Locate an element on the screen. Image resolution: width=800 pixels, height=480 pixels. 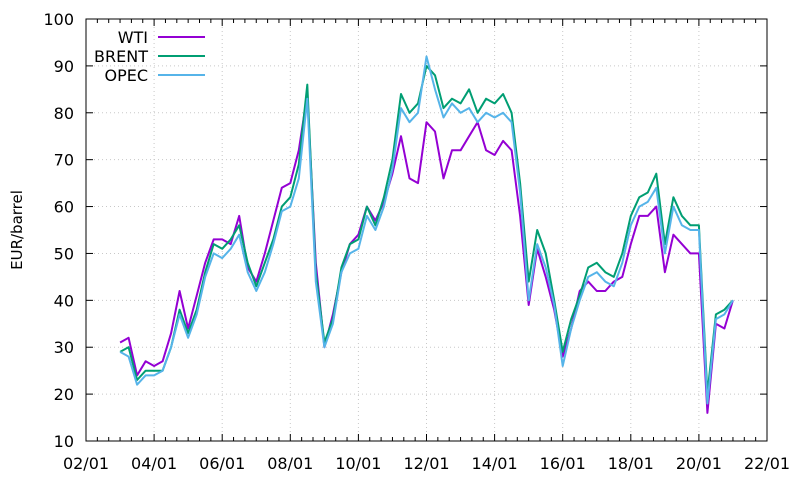
y-tick-label: 80 is located at coordinates (64, 113).